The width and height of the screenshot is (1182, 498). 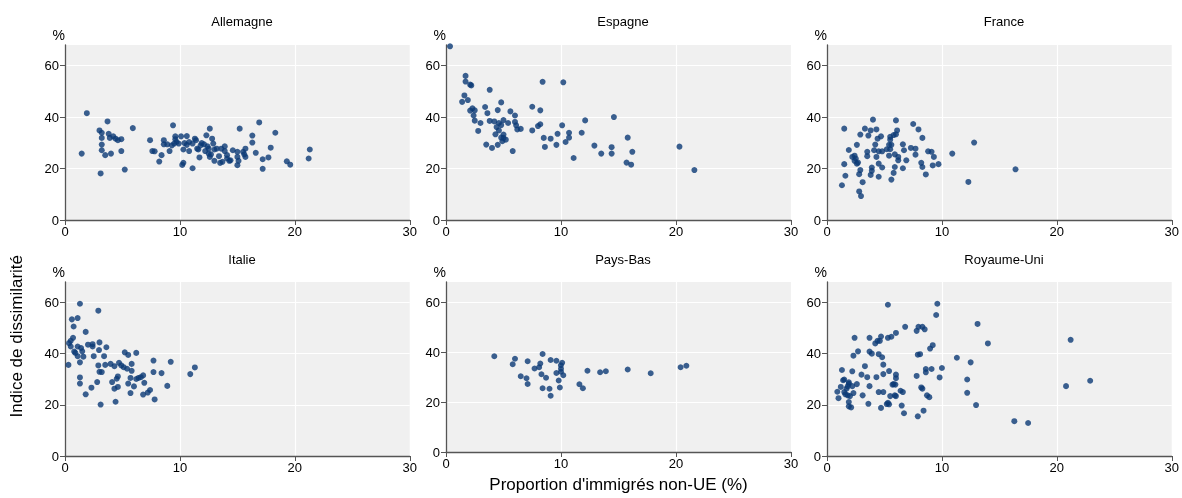 I want to click on chart-title: France, so click(x=1004, y=21).